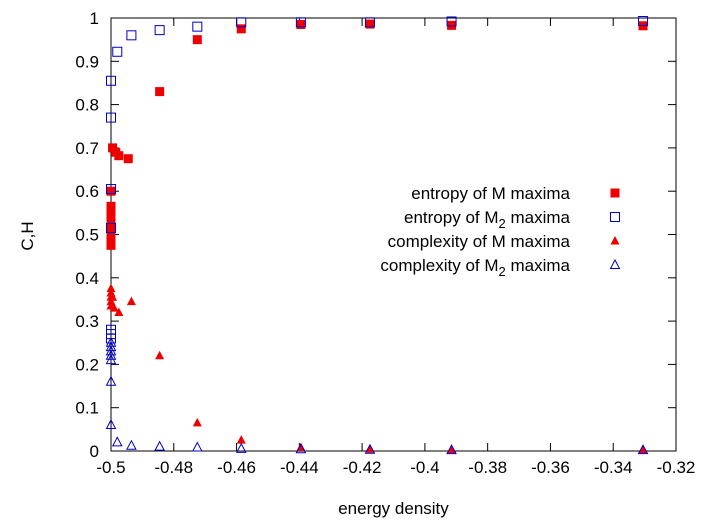 The image size is (703, 521). Describe the element at coordinates (676, 467) in the screenshot. I see `x-tick-label: -0.32` at that location.